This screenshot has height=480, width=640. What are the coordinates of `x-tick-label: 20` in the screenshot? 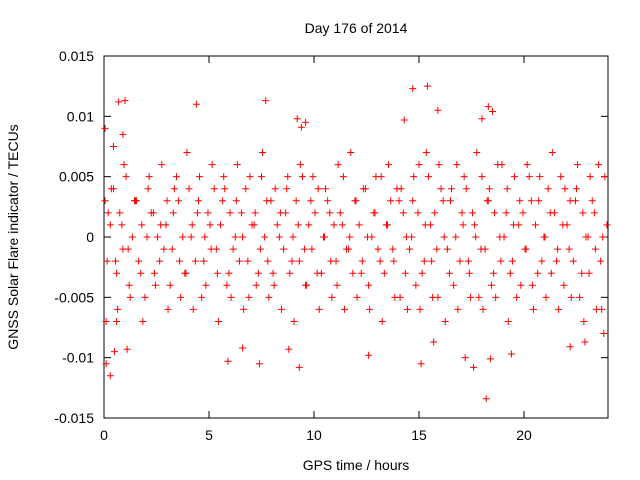 It's located at (524, 435).